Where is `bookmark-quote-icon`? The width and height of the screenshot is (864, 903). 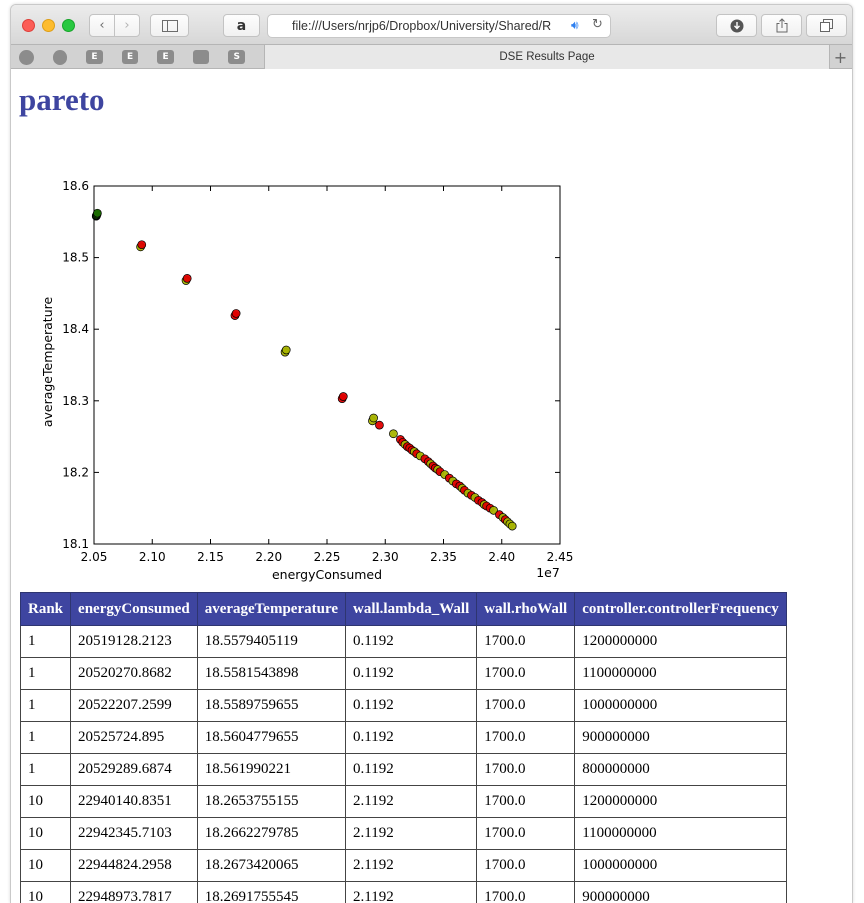
bookmark-quote-icon is located at coordinates (60, 57).